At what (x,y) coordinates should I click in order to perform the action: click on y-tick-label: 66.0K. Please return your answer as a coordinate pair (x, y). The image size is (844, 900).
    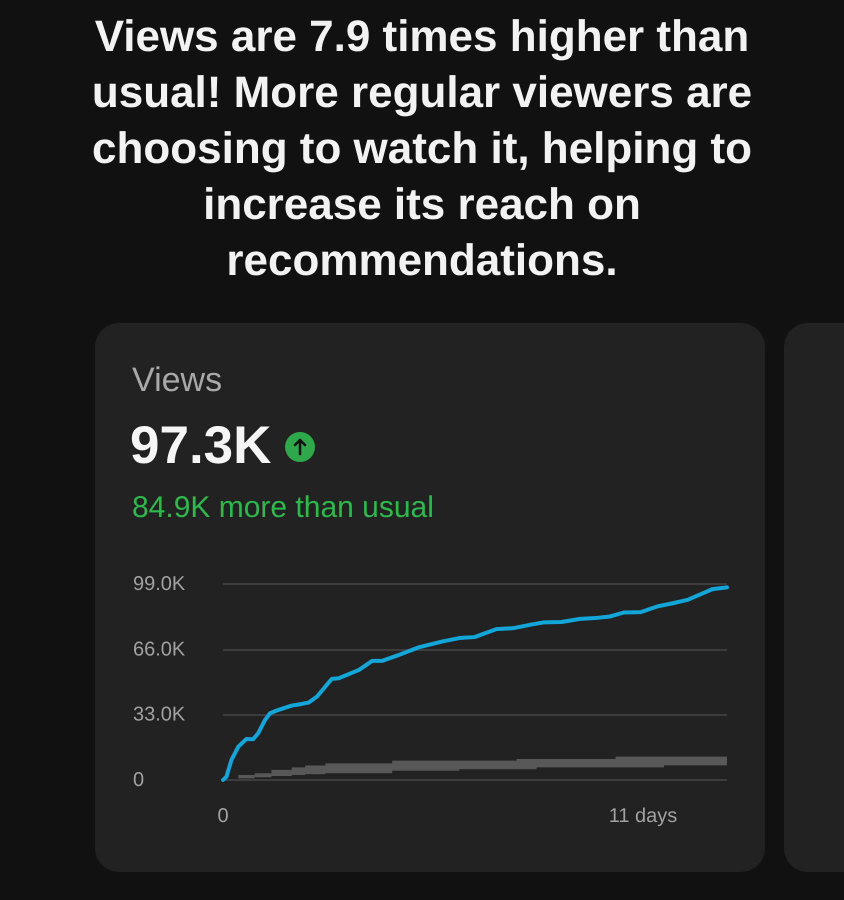
    Looking at the image, I should click on (159, 649).